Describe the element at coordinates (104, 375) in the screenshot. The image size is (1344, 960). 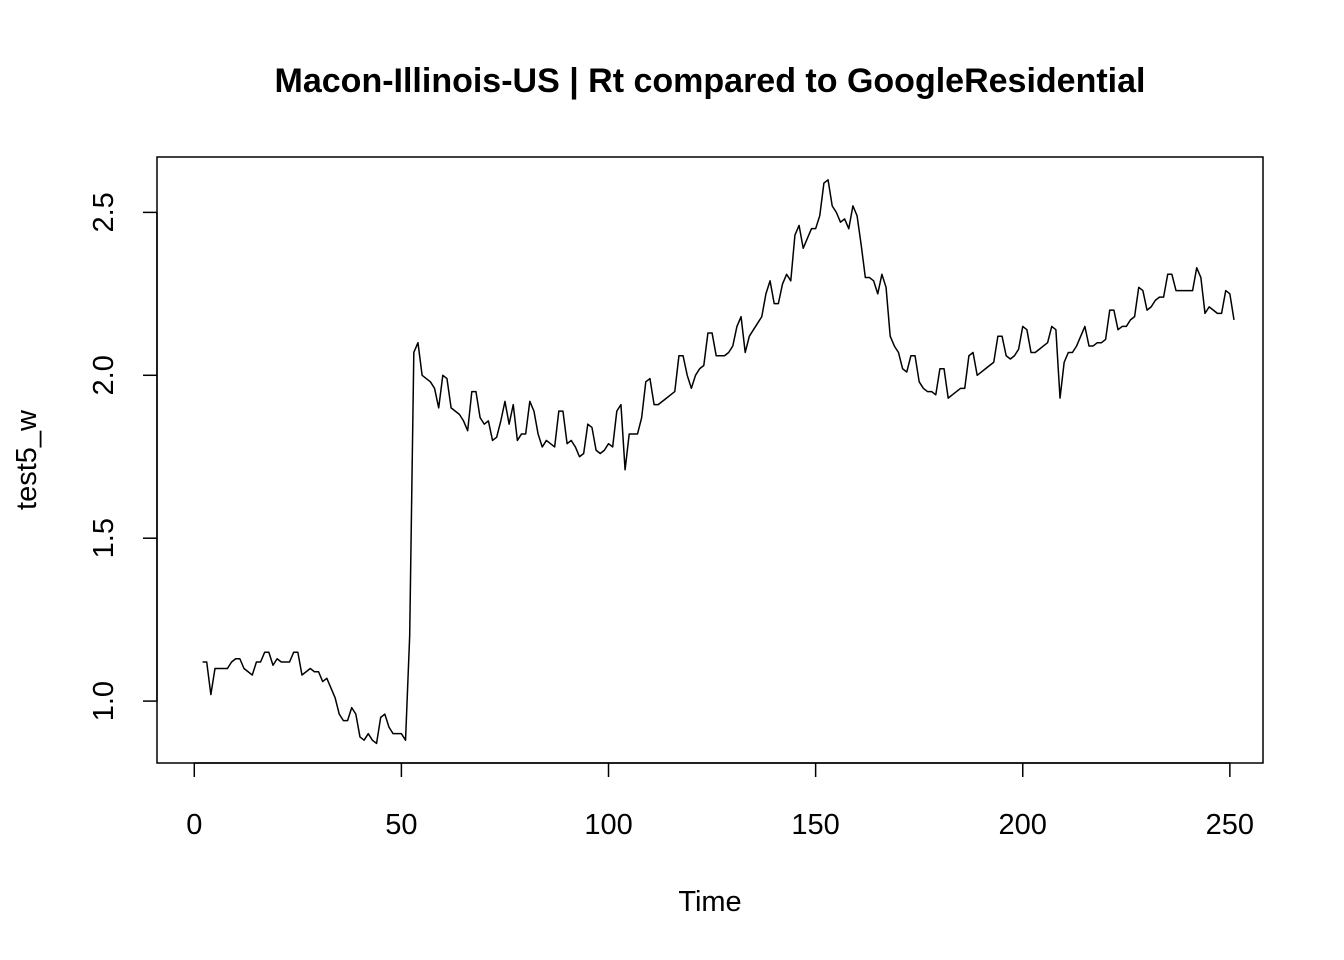
I see `y-tick-label: 2.0` at that location.